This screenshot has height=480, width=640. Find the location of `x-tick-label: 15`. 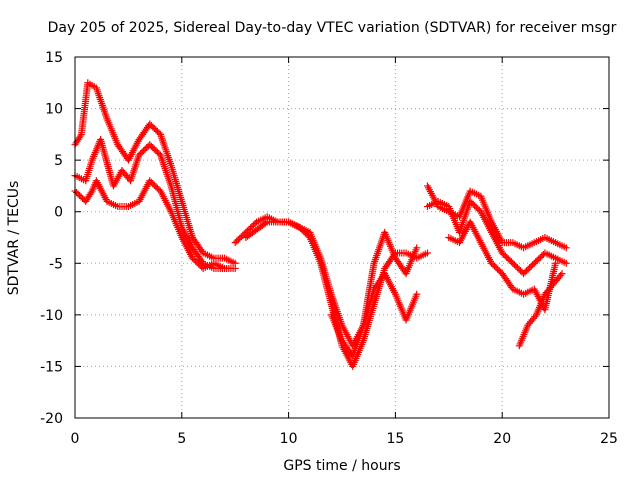

x-tick-label: 15 is located at coordinates (395, 439).